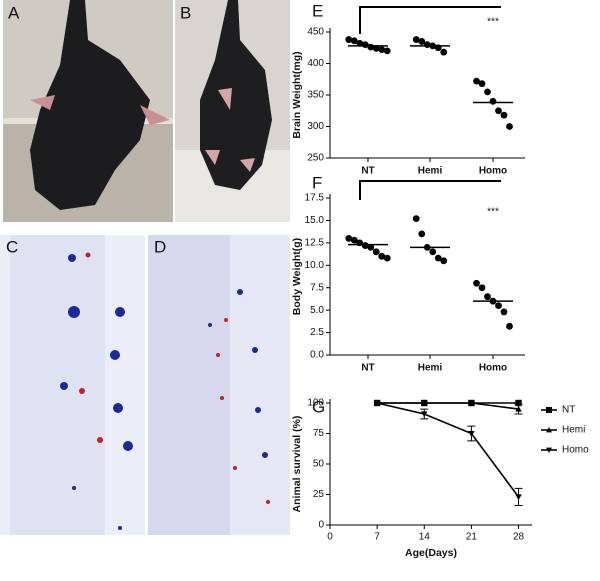 The width and height of the screenshot is (600, 581). What do you see at coordinates (88, 111) in the screenshot?
I see `photo-a` at bounding box center [88, 111].